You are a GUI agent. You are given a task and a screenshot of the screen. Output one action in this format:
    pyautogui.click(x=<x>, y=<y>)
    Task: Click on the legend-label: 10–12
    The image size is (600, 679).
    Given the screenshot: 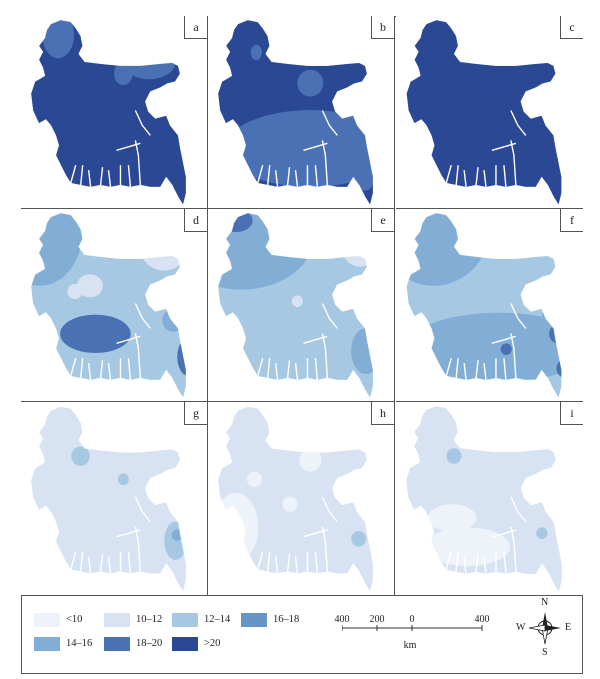 What is the action you would take?
    pyautogui.click(x=149, y=619)
    